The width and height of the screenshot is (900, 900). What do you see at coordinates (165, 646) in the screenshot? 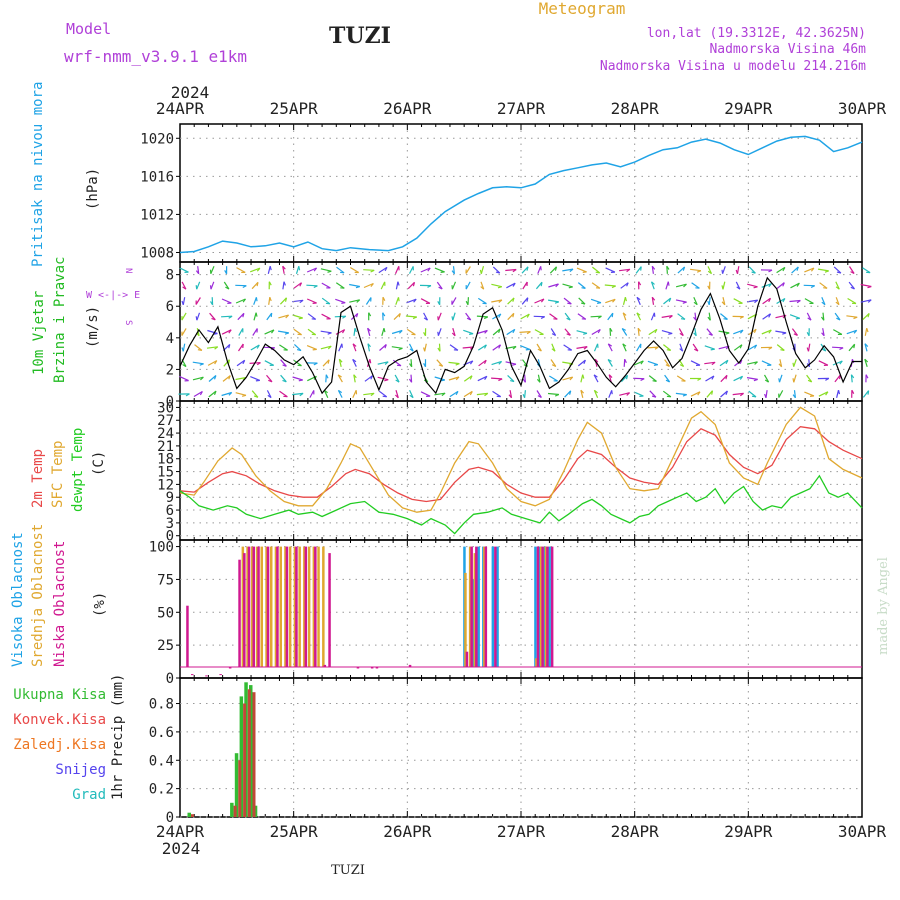
I see `y-tick-label: 25` at bounding box center [165, 646].